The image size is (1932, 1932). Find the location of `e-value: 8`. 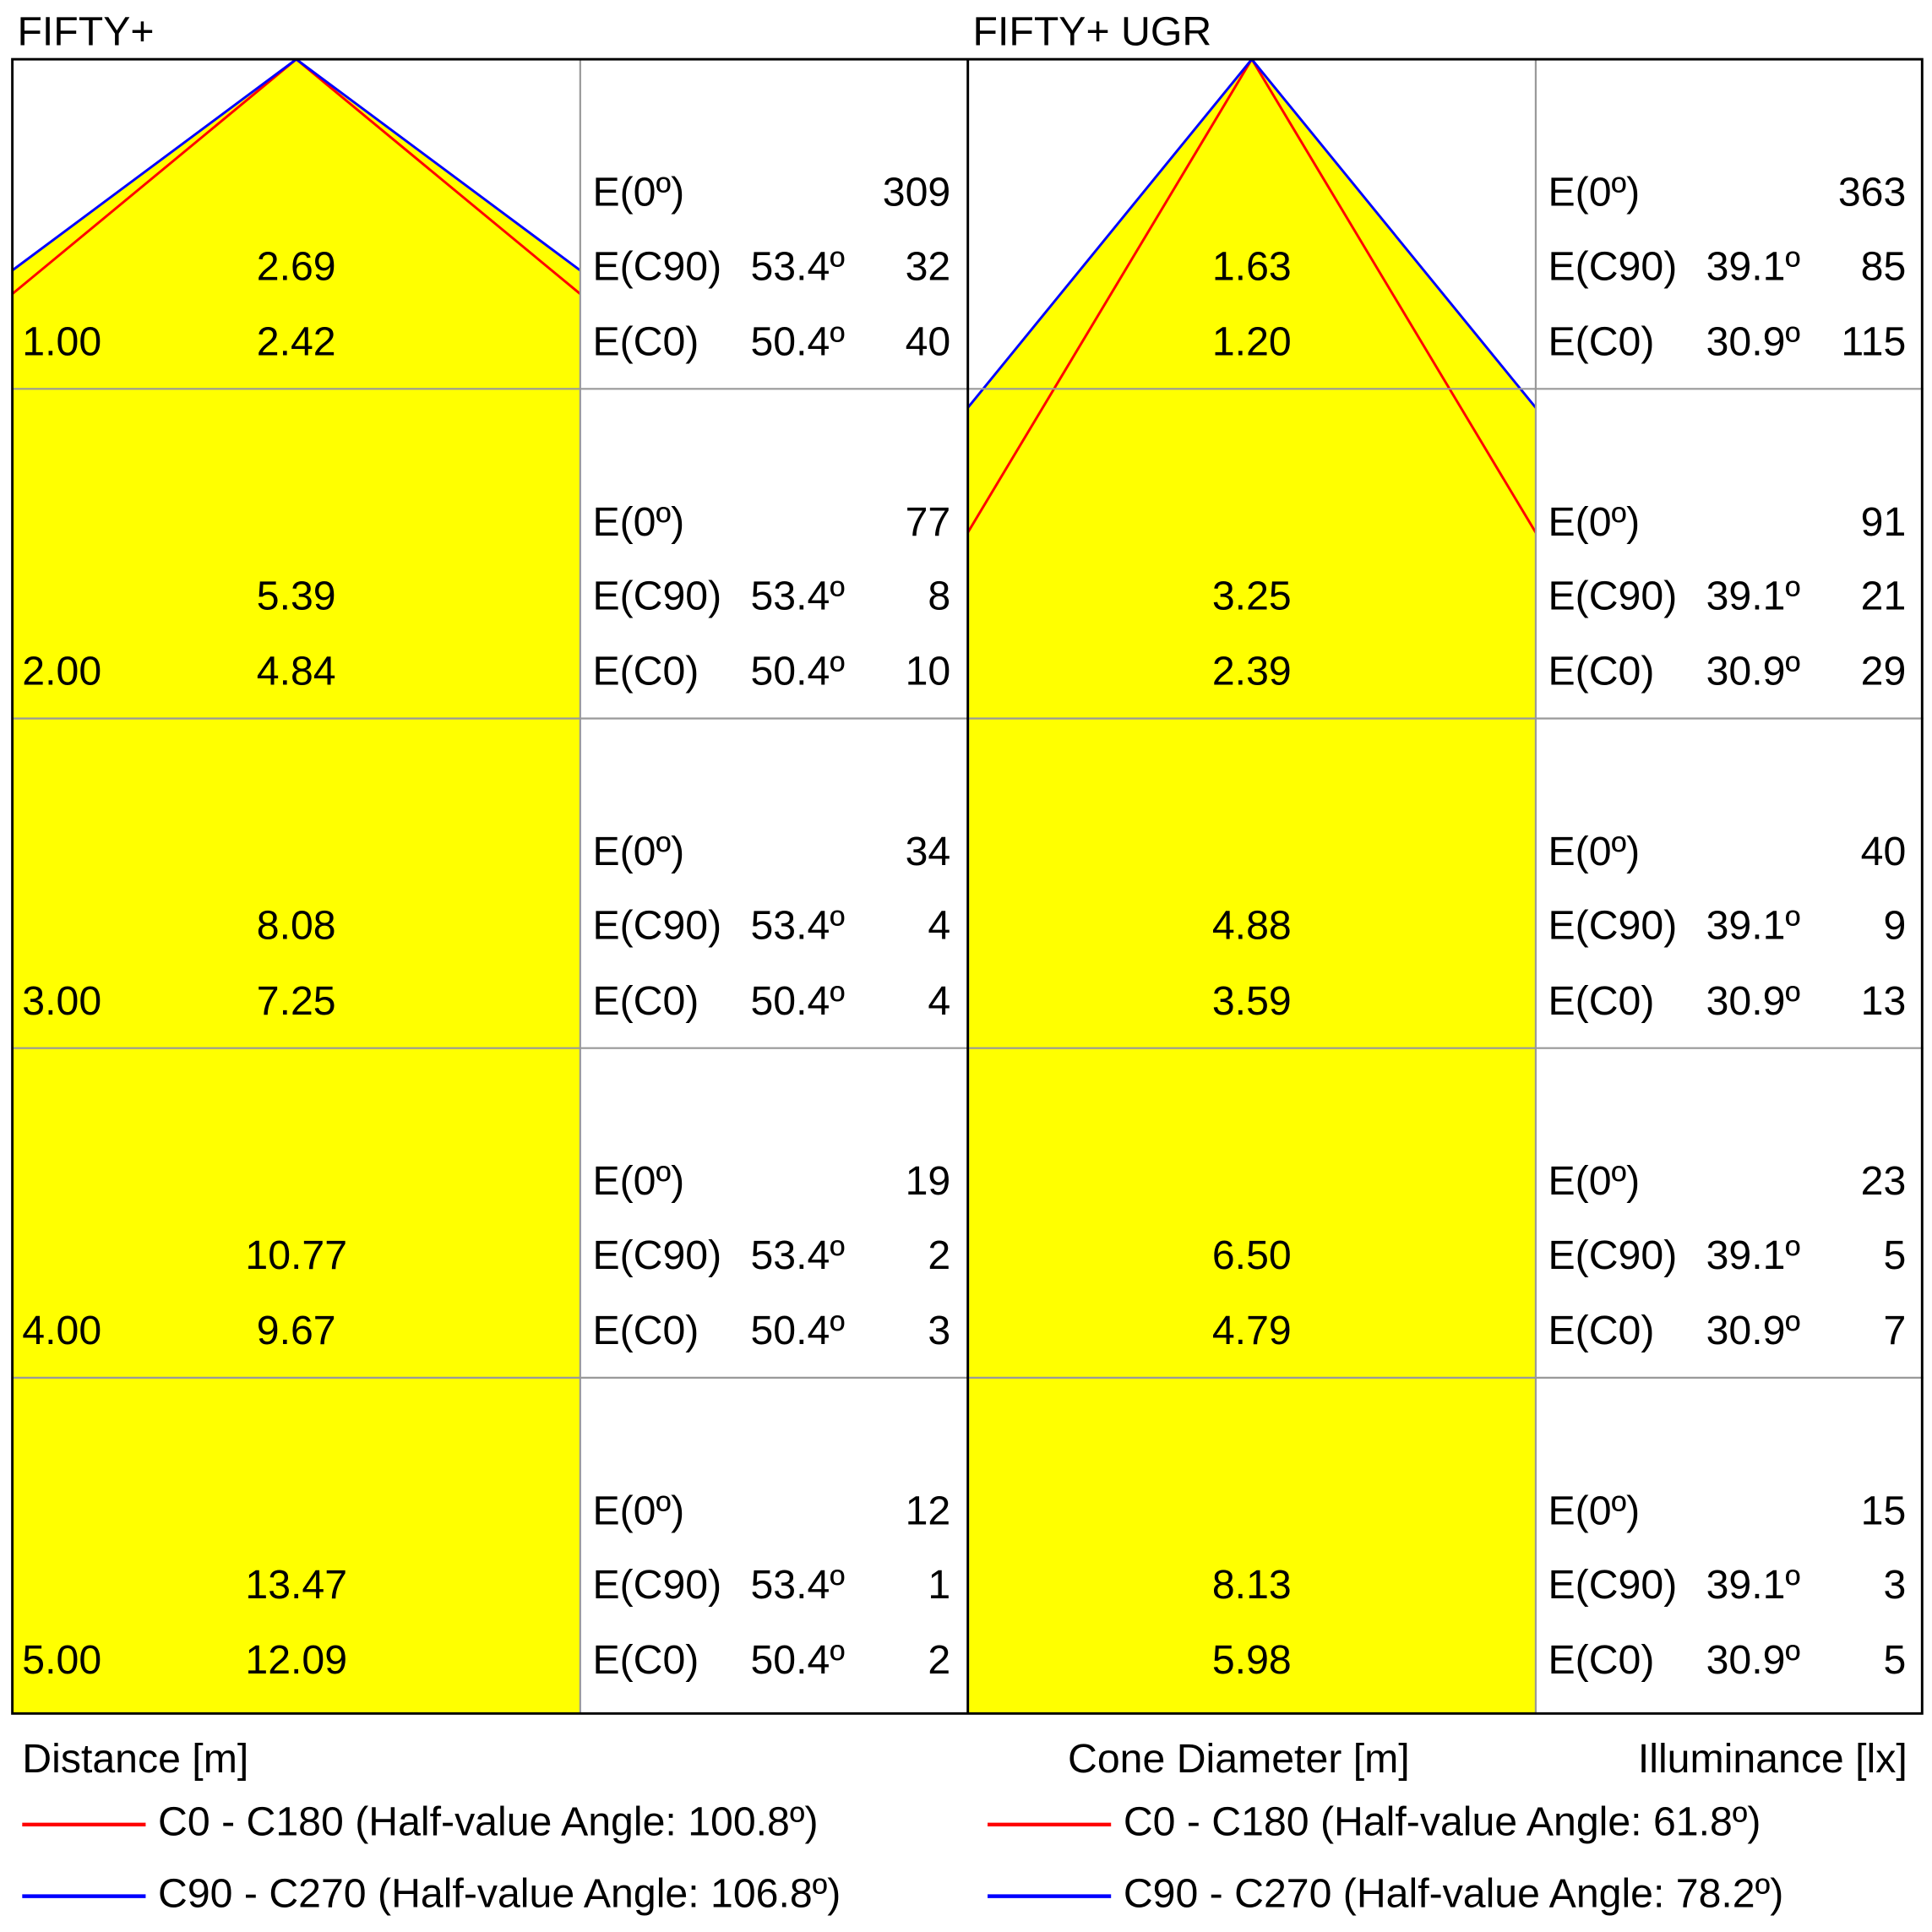

e-value: 8 is located at coordinates (939, 595).